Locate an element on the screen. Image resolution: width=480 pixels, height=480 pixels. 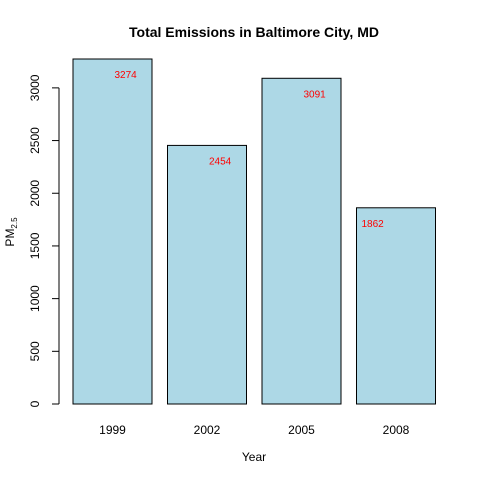
y-tick-label: 500 is located at coordinates (35, 351).